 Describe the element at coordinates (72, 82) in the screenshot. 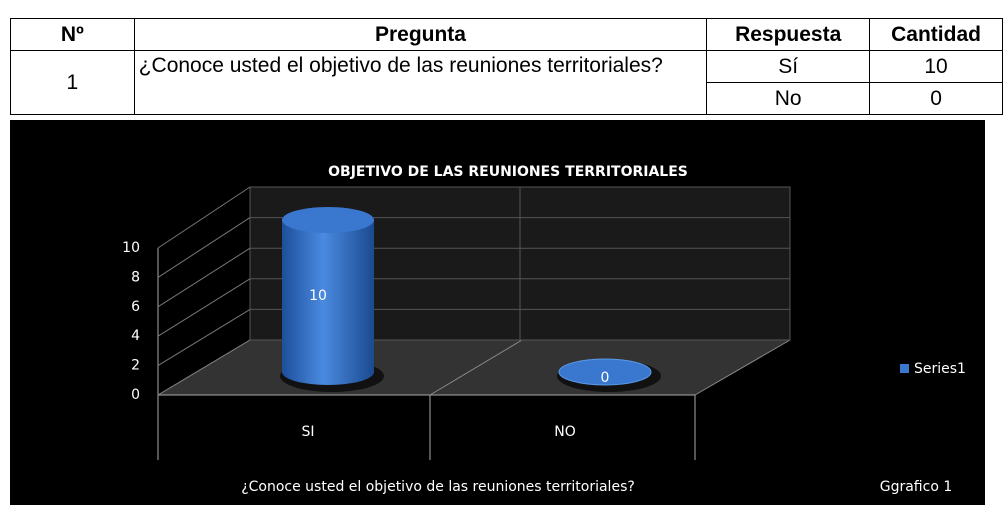

I see `number-cell: 1` at that location.